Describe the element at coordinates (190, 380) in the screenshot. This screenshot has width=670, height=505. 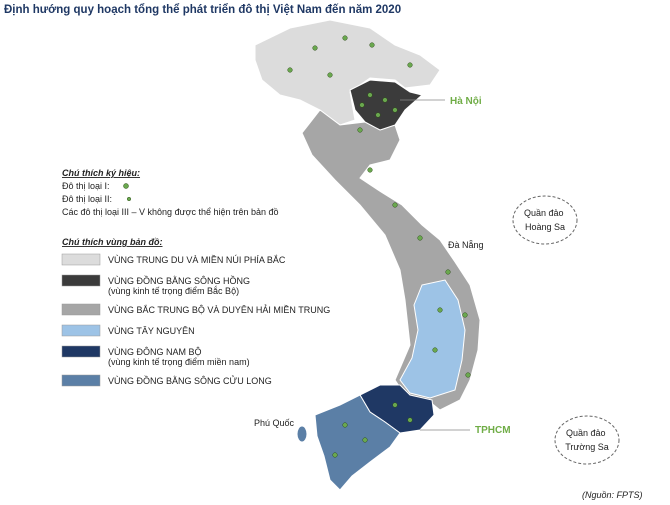
I see `legend-label: VÙNG ĐỒNG BẰNG SÔNG CỬU LONG` at that location.